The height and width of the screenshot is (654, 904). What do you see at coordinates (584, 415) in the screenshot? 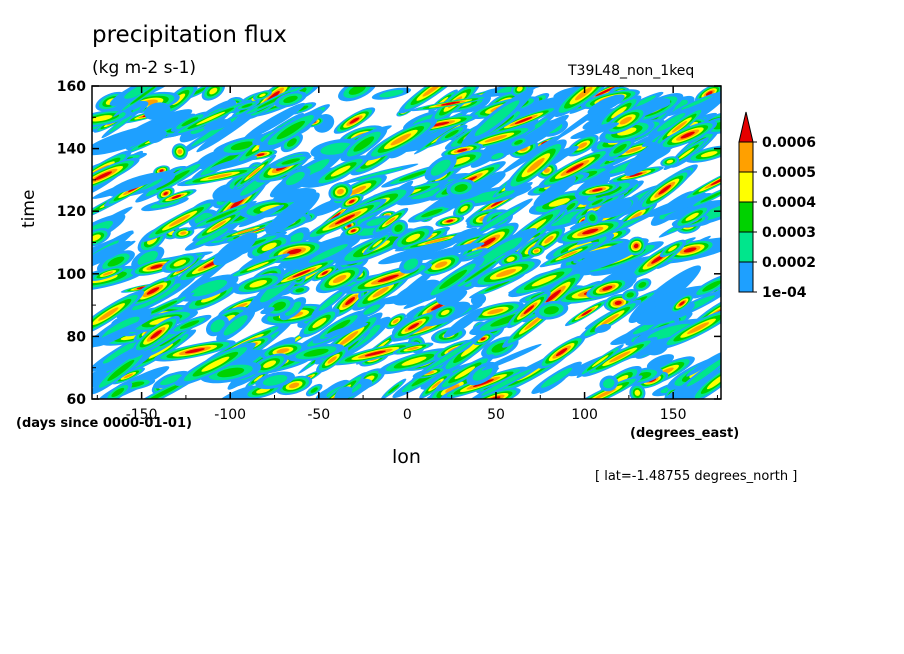
I see `x-tick-label: 100` at bounding box center [584, 415].